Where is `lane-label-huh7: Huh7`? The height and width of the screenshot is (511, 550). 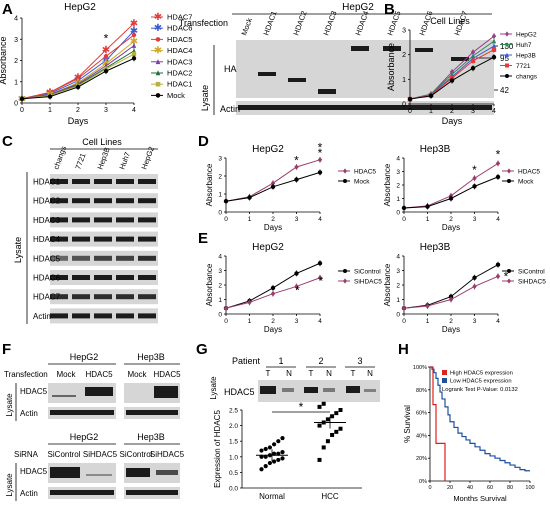 lane-label-huh7: Huh7 is located at coordinates (124, 161).